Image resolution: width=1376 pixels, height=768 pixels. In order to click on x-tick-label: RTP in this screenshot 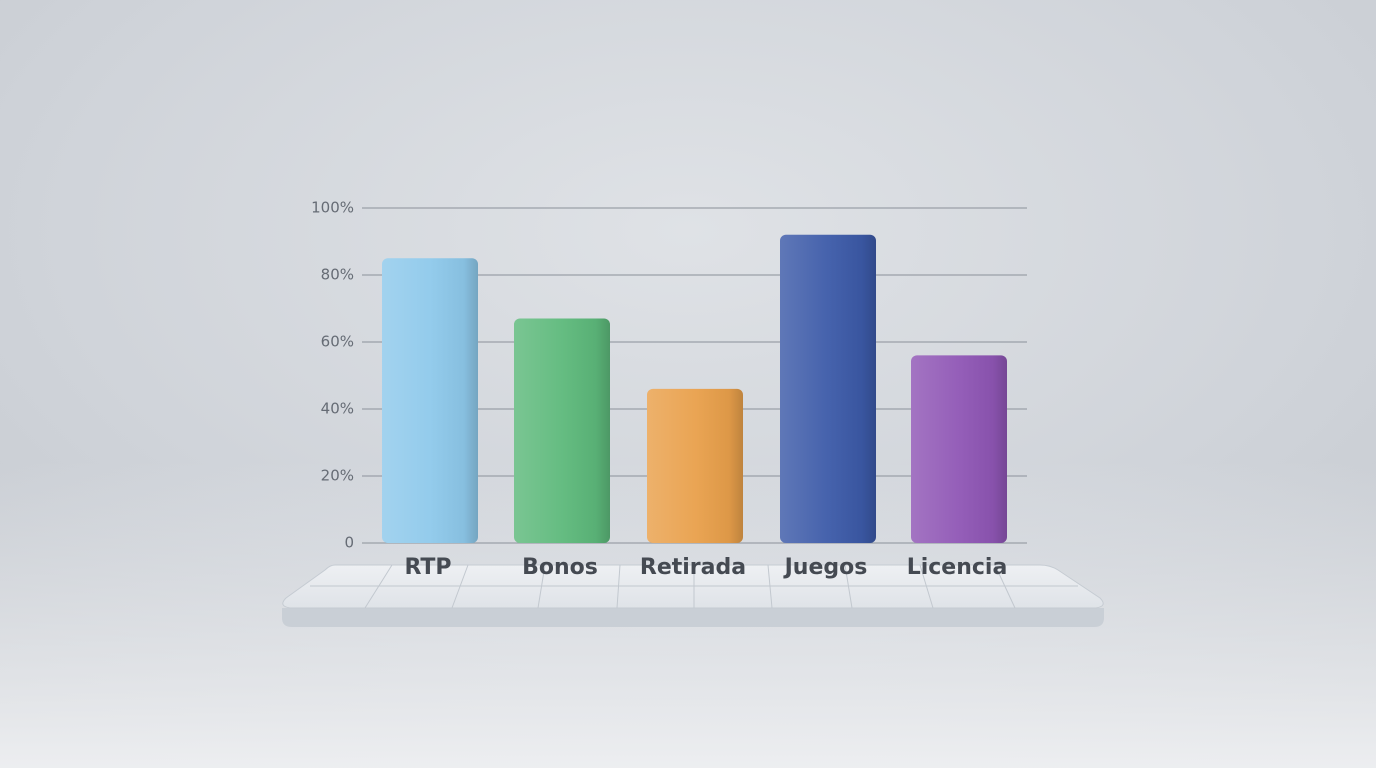, I will do `click(427, 567)`.